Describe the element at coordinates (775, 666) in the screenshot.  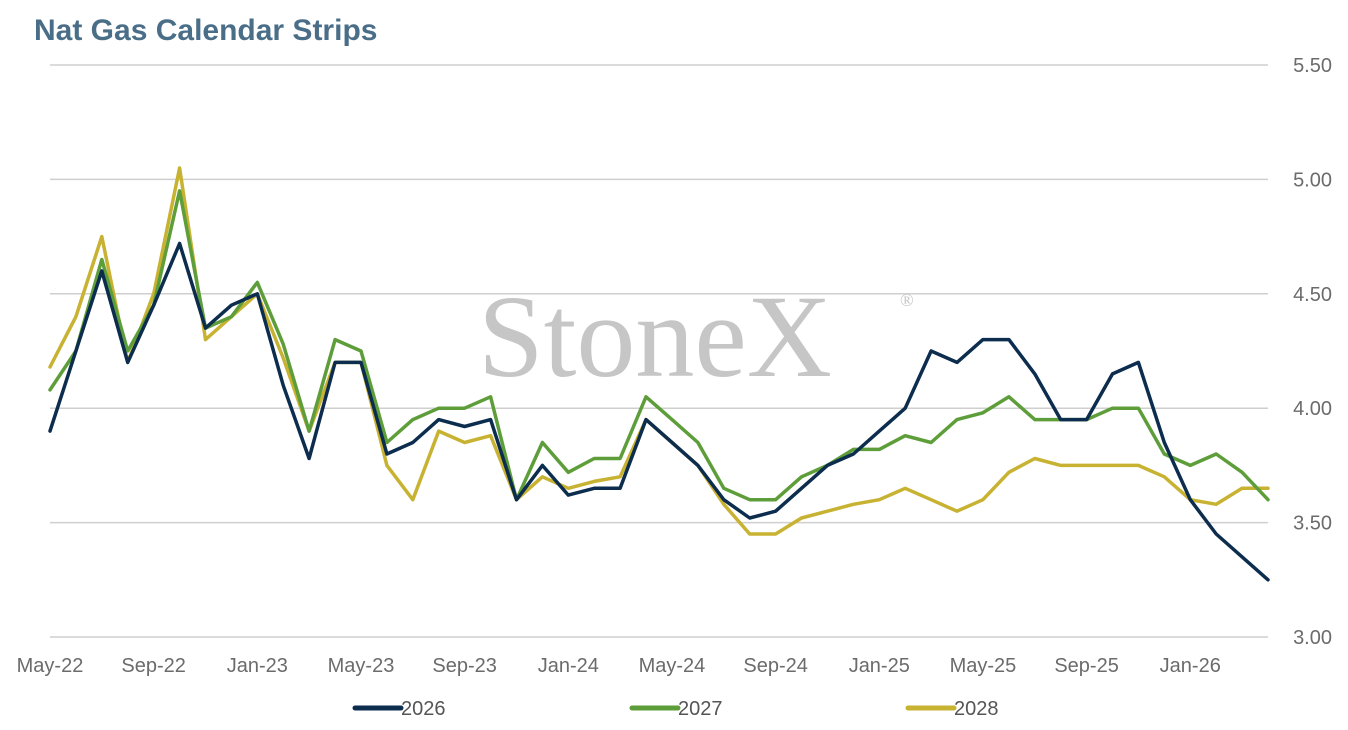
I see `x-tick-label: Sep-24` at that location.